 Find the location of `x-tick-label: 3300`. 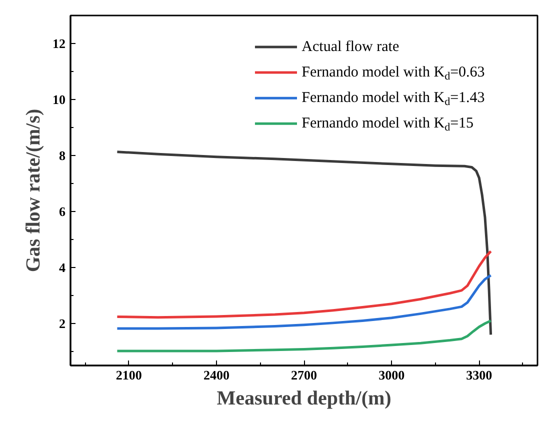

x-tick-label: 3300 is located at coordinates (479, 375).